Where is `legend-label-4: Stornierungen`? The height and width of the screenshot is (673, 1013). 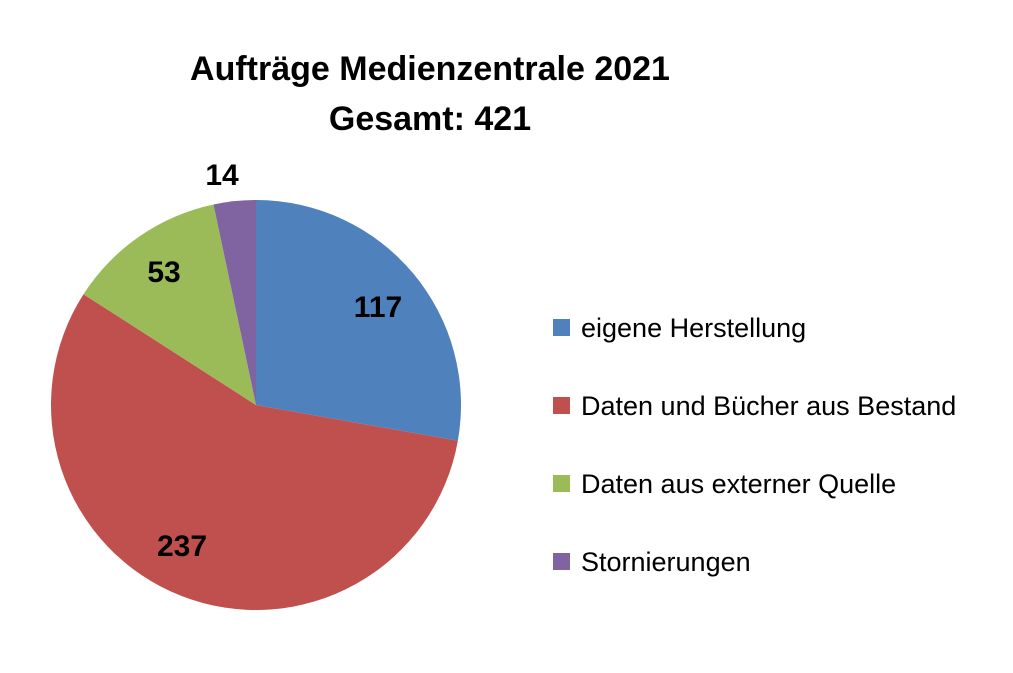
legend-label-4: Stornierungen is located at coordinates (666, 562).